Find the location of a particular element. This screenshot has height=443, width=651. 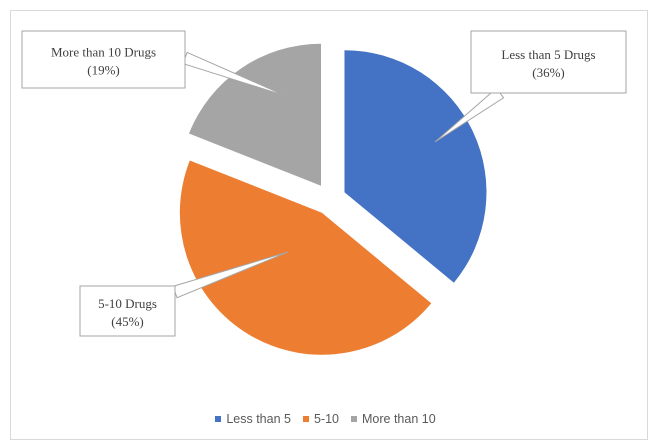

callout-percent: (36%) is located at coordinates (548, 72).